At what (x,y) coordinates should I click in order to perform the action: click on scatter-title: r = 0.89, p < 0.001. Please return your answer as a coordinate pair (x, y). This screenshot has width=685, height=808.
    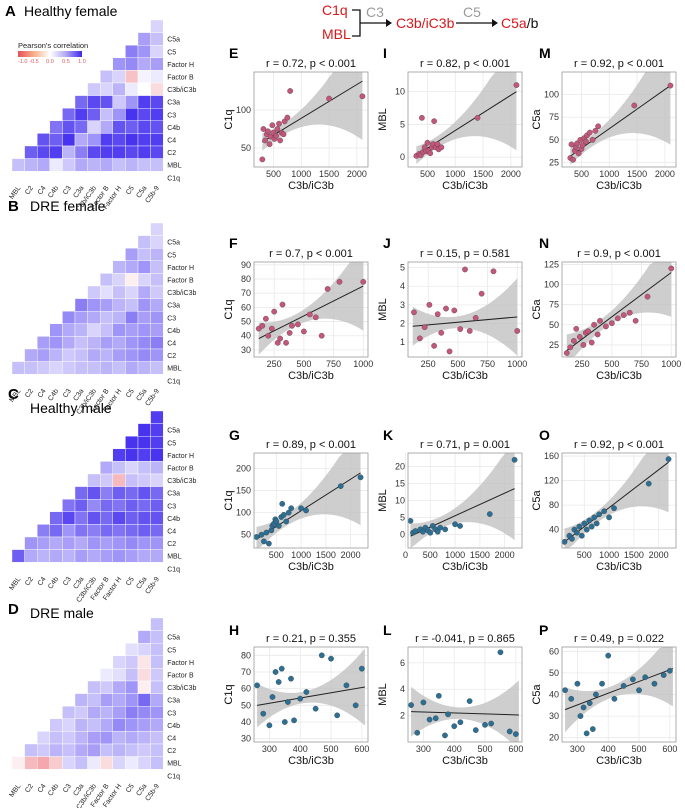
    Looking at the image, I should click on (311, 445).